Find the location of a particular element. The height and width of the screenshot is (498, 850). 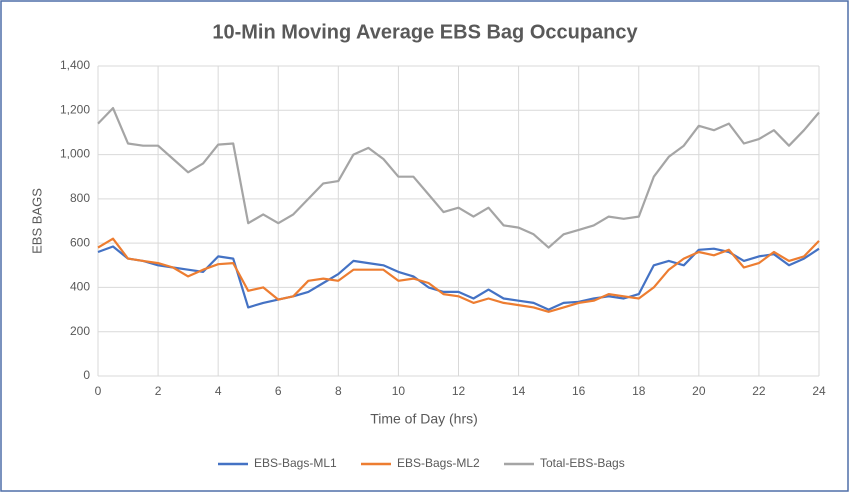

legend-label: EBS-Bags-ML1 is located at coordinates (295, 463).